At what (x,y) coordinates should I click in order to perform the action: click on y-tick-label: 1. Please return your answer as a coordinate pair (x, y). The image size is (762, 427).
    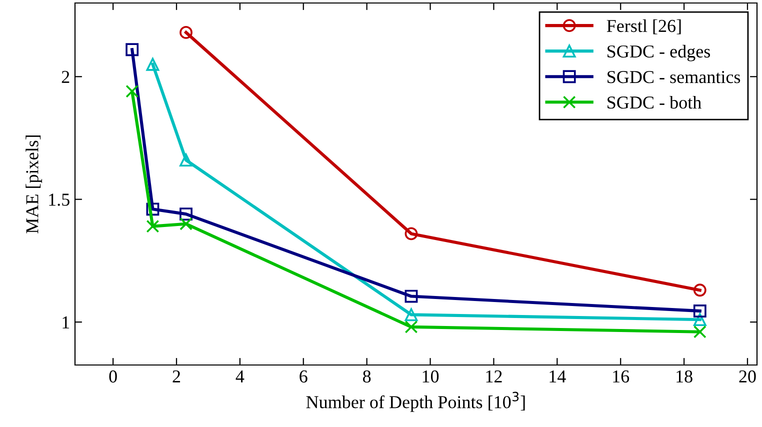
    Looking at the image, I should click on (66, 322).